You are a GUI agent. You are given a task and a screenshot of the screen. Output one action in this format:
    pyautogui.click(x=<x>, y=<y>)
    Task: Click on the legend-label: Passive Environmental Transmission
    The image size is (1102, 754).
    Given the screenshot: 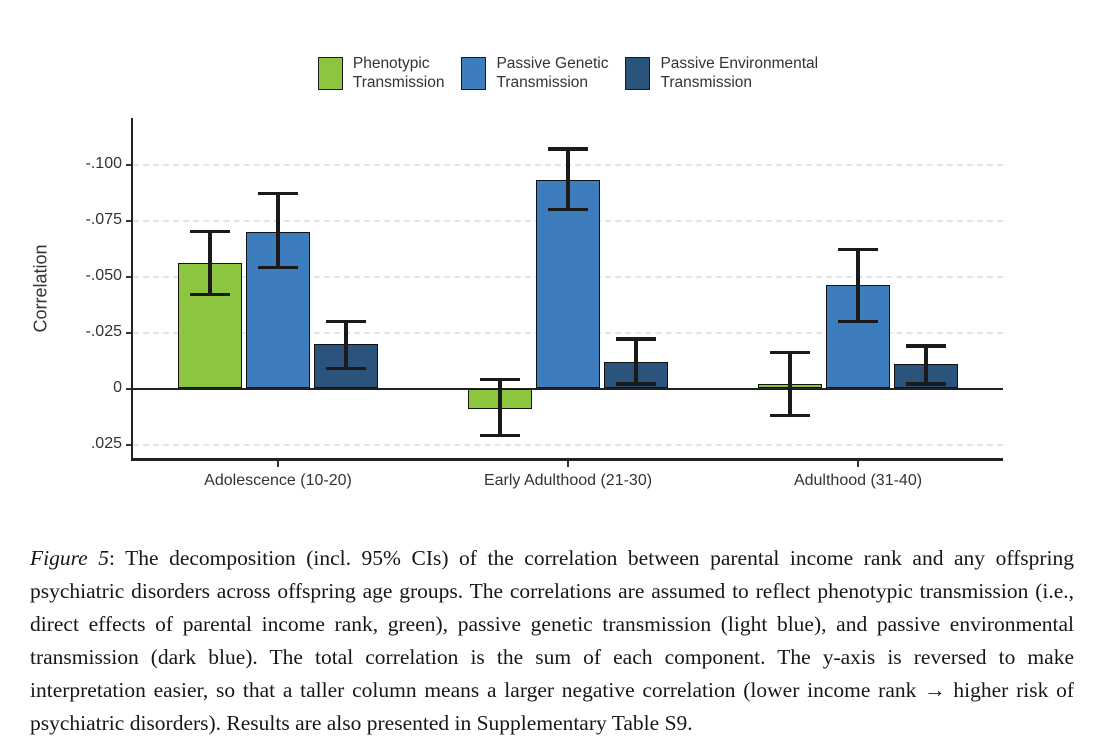 What is the action you would take?
    pyautogui.click(x=739, y=73)
    